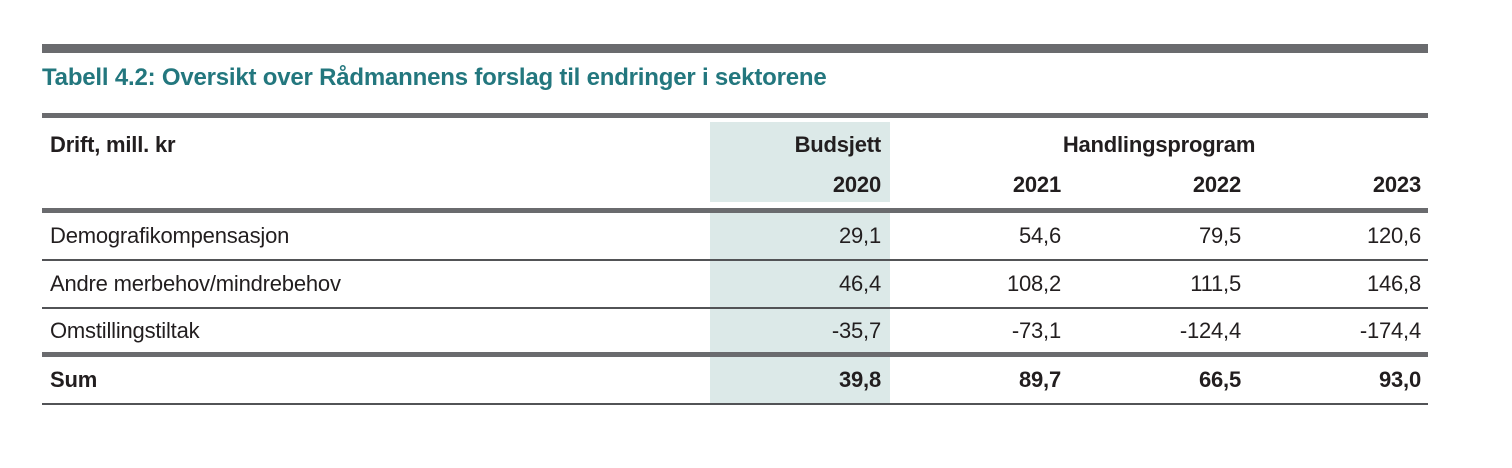 The width and height of the screenshot is (1512, 468). What do you see at coordinates (1399, 379) in the screenshot?
I see `sum-cell-2023: 93,0` at bounding box center [1399, 379].